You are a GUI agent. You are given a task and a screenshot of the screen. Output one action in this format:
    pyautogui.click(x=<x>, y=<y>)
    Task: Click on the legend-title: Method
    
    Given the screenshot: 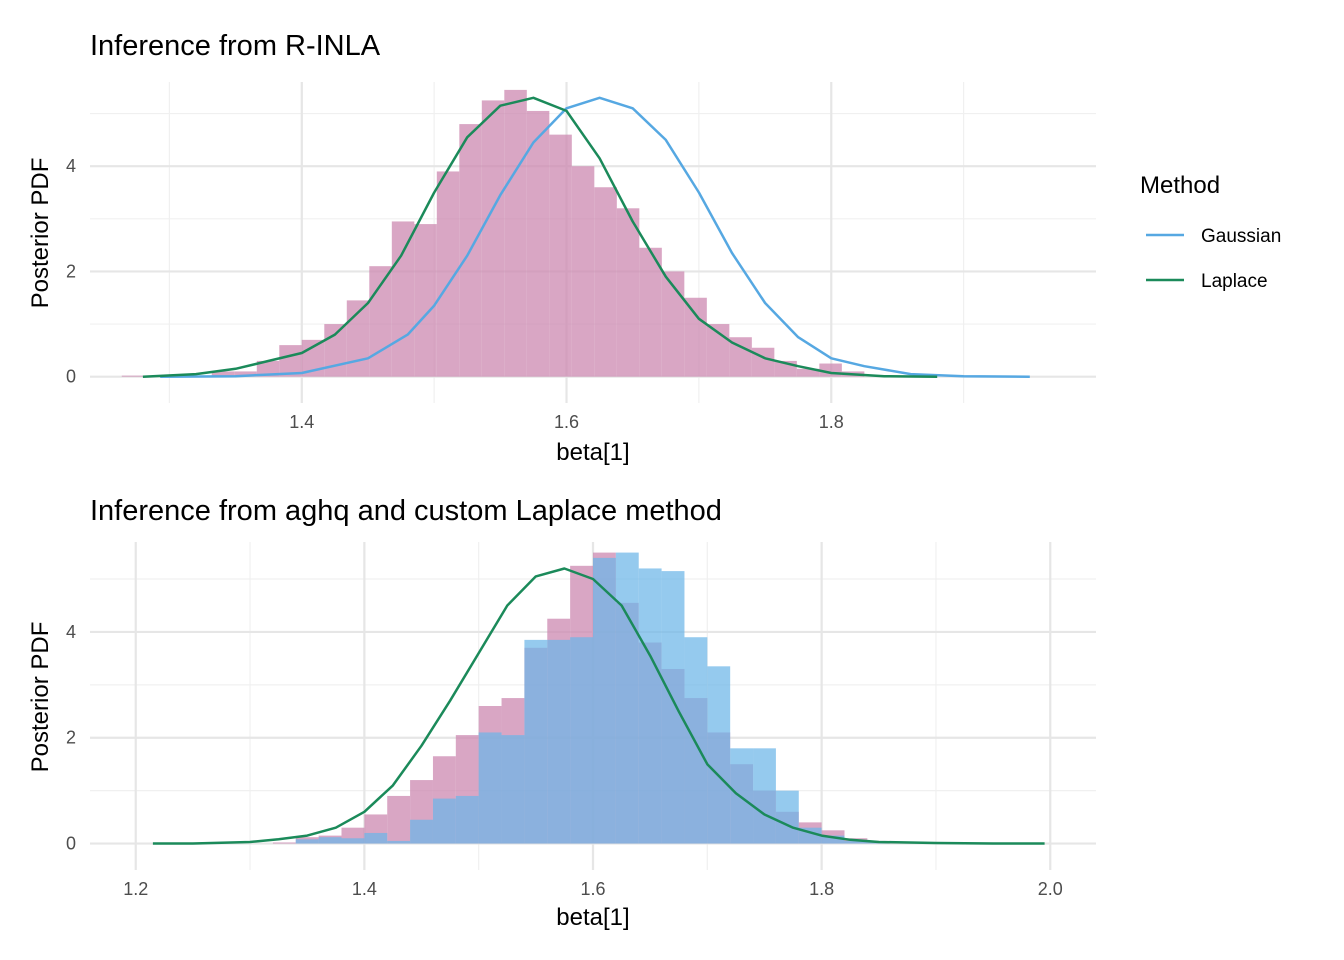 What is the action you would take?
    pyautogui.click(x=1180, y=185)
    